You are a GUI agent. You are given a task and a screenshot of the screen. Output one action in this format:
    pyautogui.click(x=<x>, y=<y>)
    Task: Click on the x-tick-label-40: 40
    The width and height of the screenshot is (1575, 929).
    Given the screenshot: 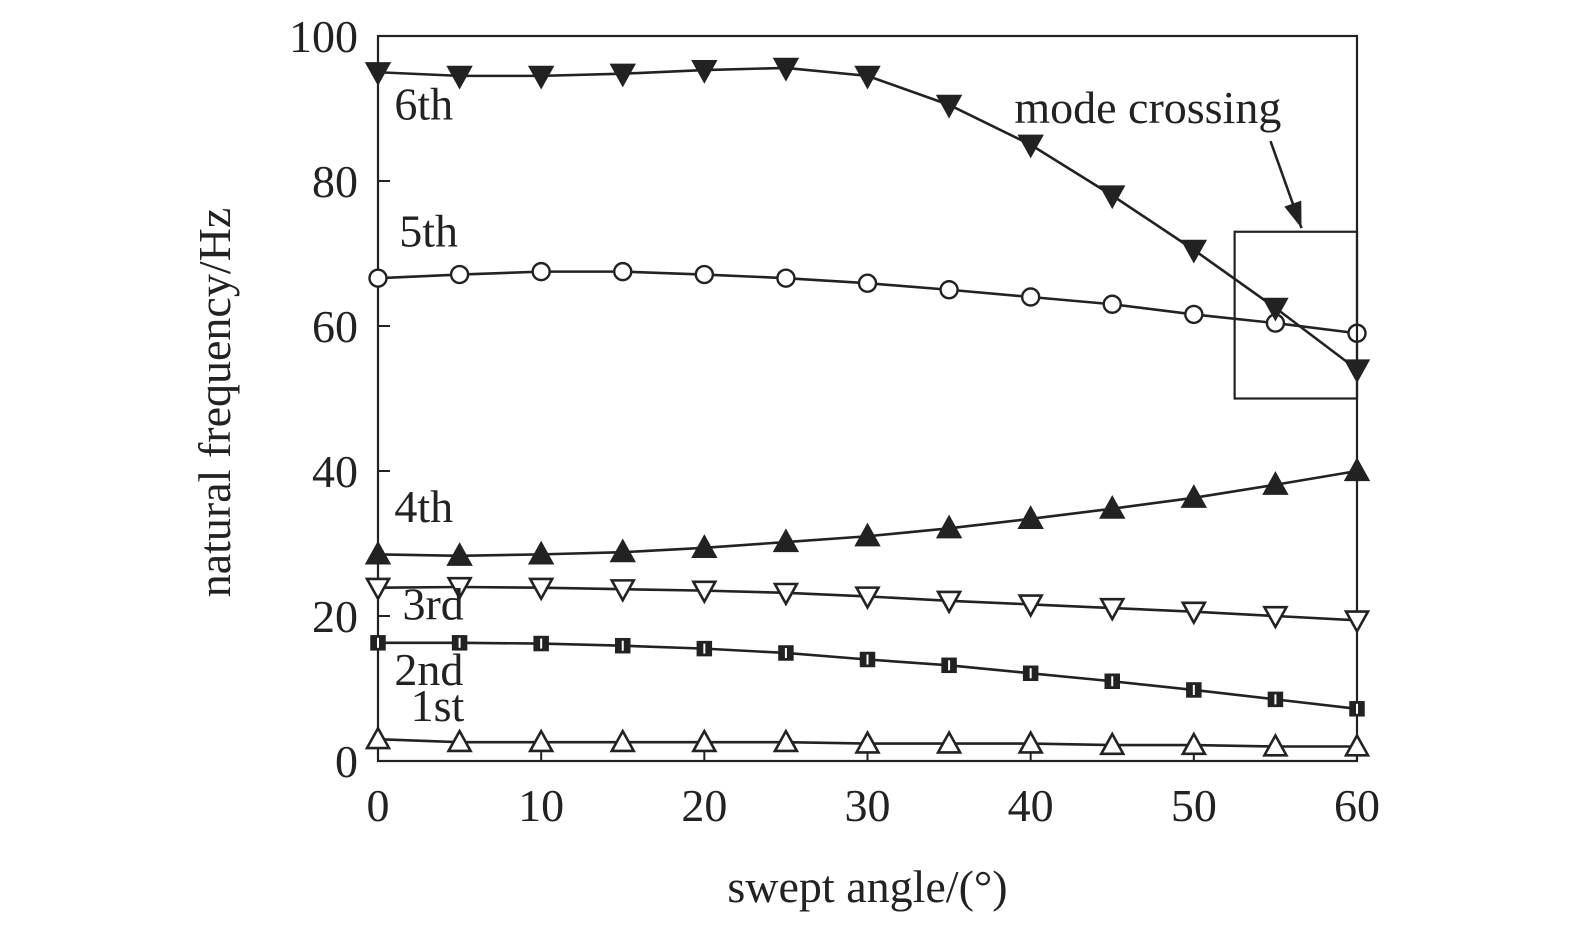 What is the action you would take?
    pyautogui.click(x=1031, y=805)
    